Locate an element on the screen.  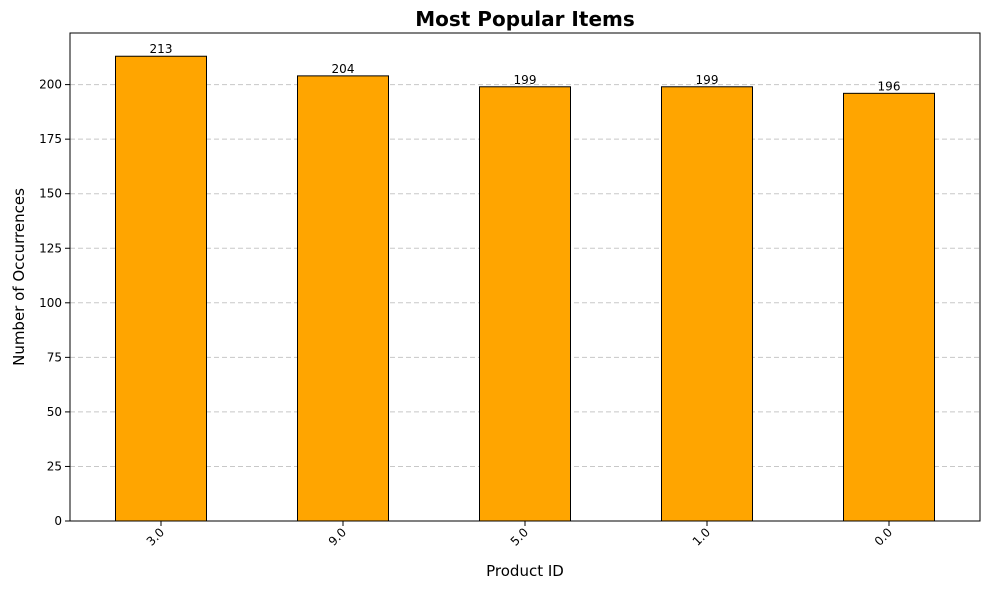
y-tick-label-3: 75 is located at coordinates (54, 357).